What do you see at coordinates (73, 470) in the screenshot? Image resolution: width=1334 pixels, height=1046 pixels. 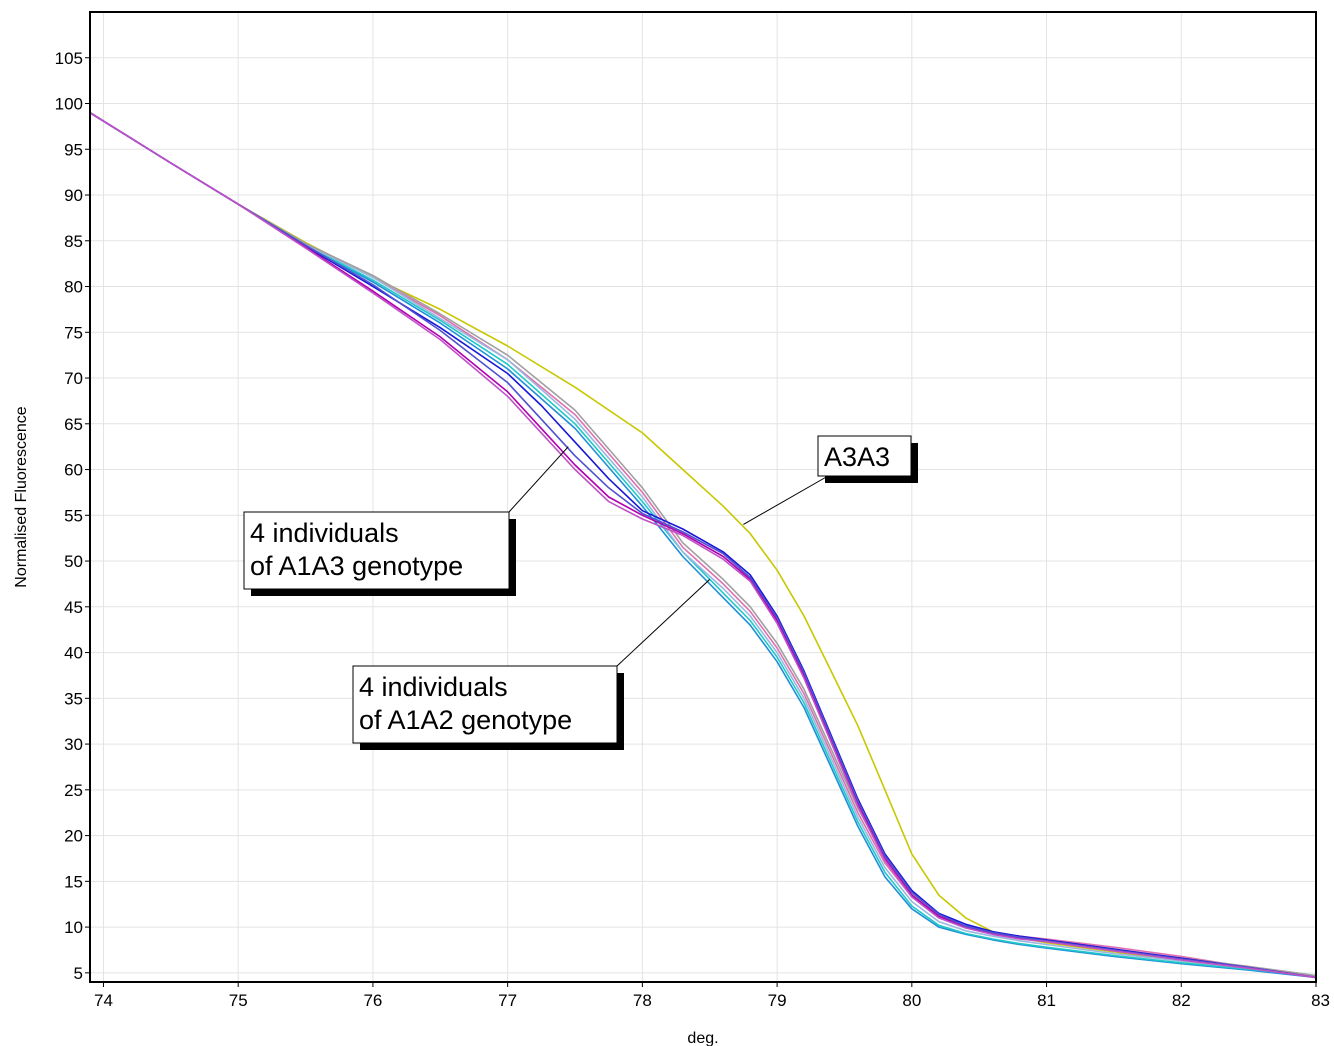 I see `y-tick-label: 60` at bounding box center [73, 470].